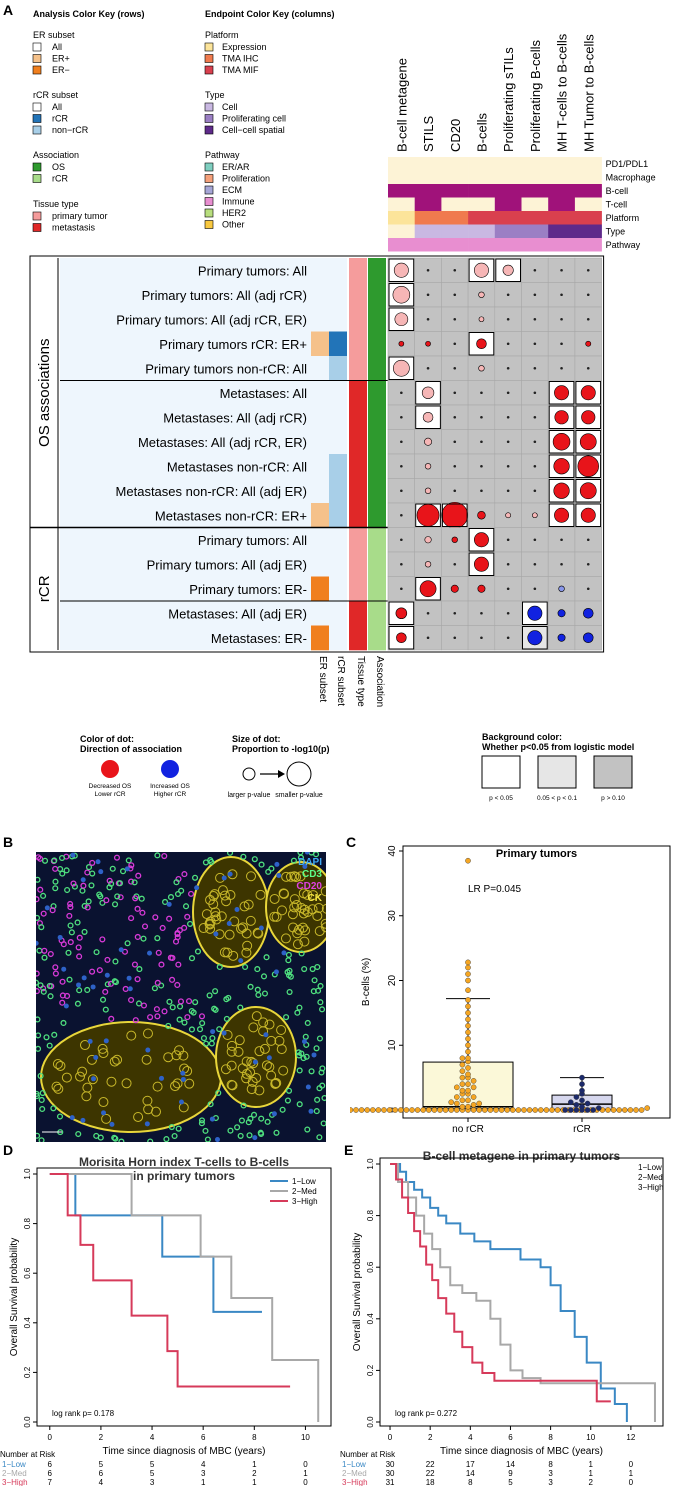 The height and width of the screenshot is (1486, 685). What do you see at coordinates (631, 178) in the screenshot?
I see `column-annotation-label: Macrophage` at bounding box center [631, 178].